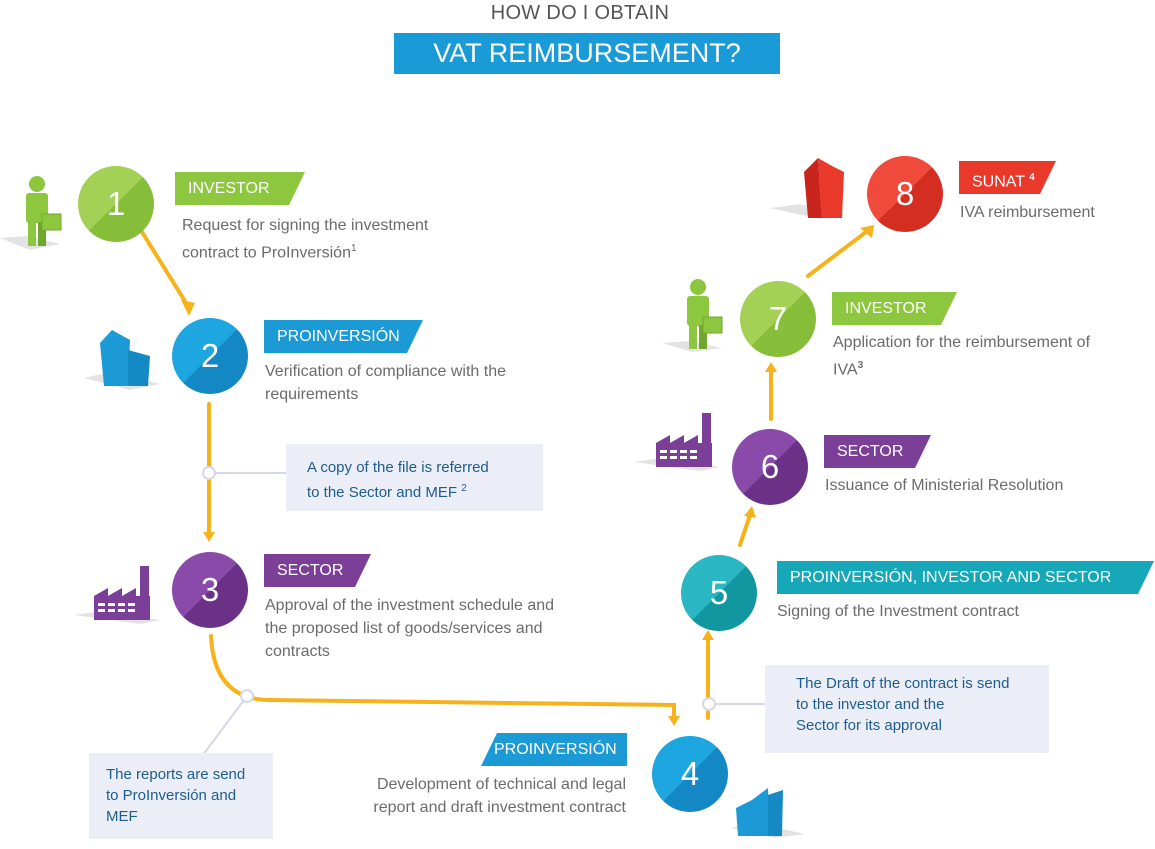 Image resolution: width=1155 pixels, height=849 pixels. I want to click on note-copy-line-text: A copy of the file is referred, so click(398, 467).